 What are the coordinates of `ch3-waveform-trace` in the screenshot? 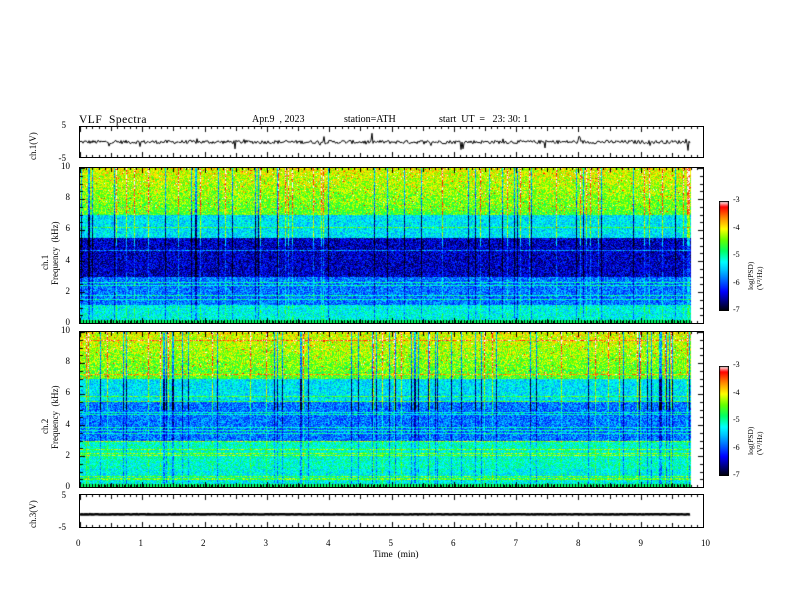 It's located at (391, 511).